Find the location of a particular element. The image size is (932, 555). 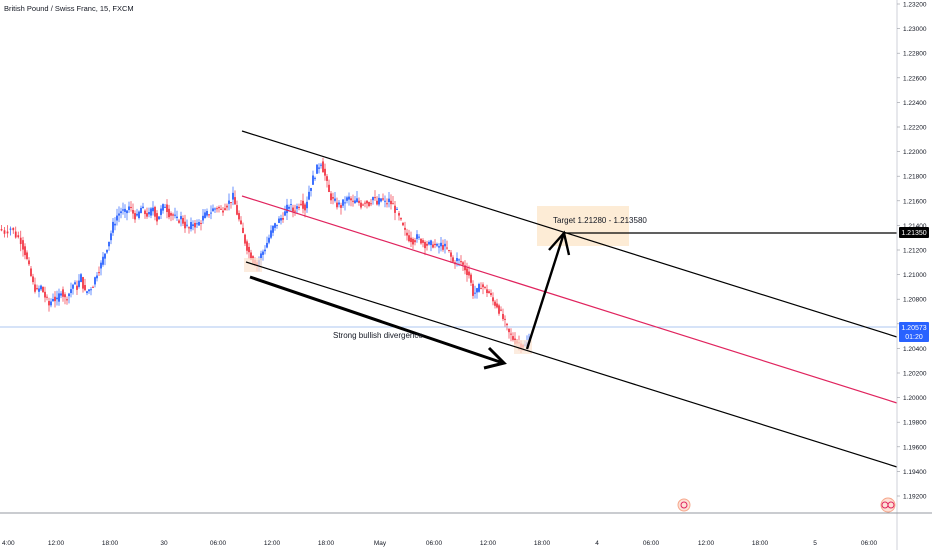

event-marker-icon is located at coordinates (684, 505).